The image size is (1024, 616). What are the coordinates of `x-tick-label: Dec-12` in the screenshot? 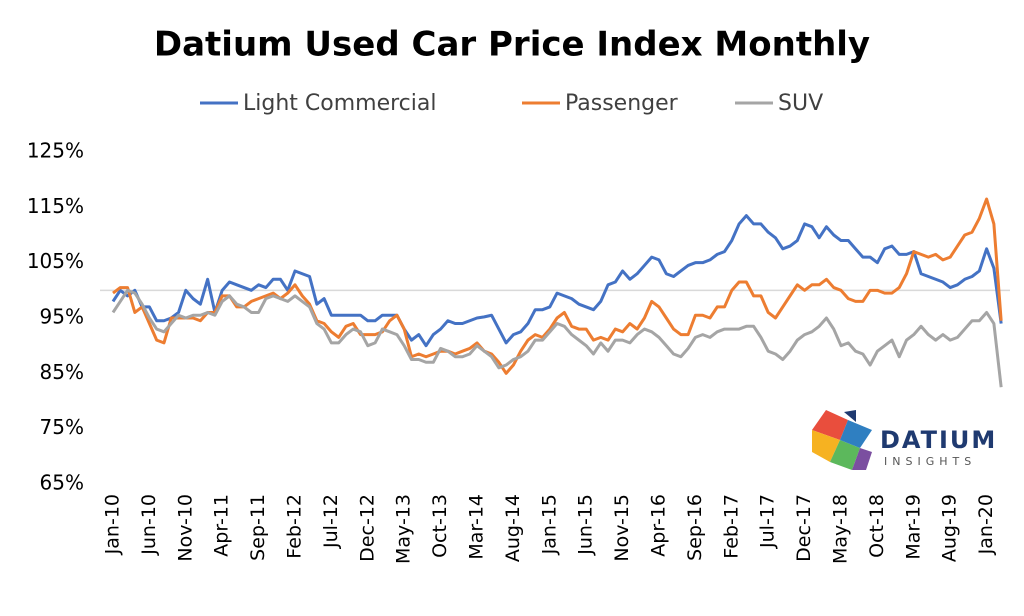 It's located at (367, 528).